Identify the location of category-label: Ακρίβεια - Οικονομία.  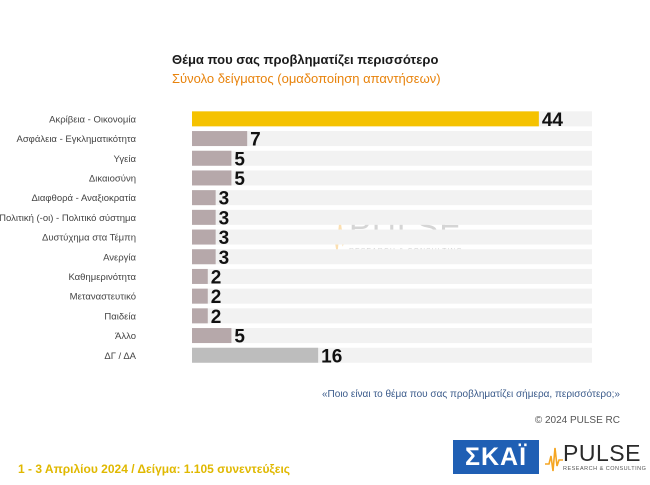
(92, 119).